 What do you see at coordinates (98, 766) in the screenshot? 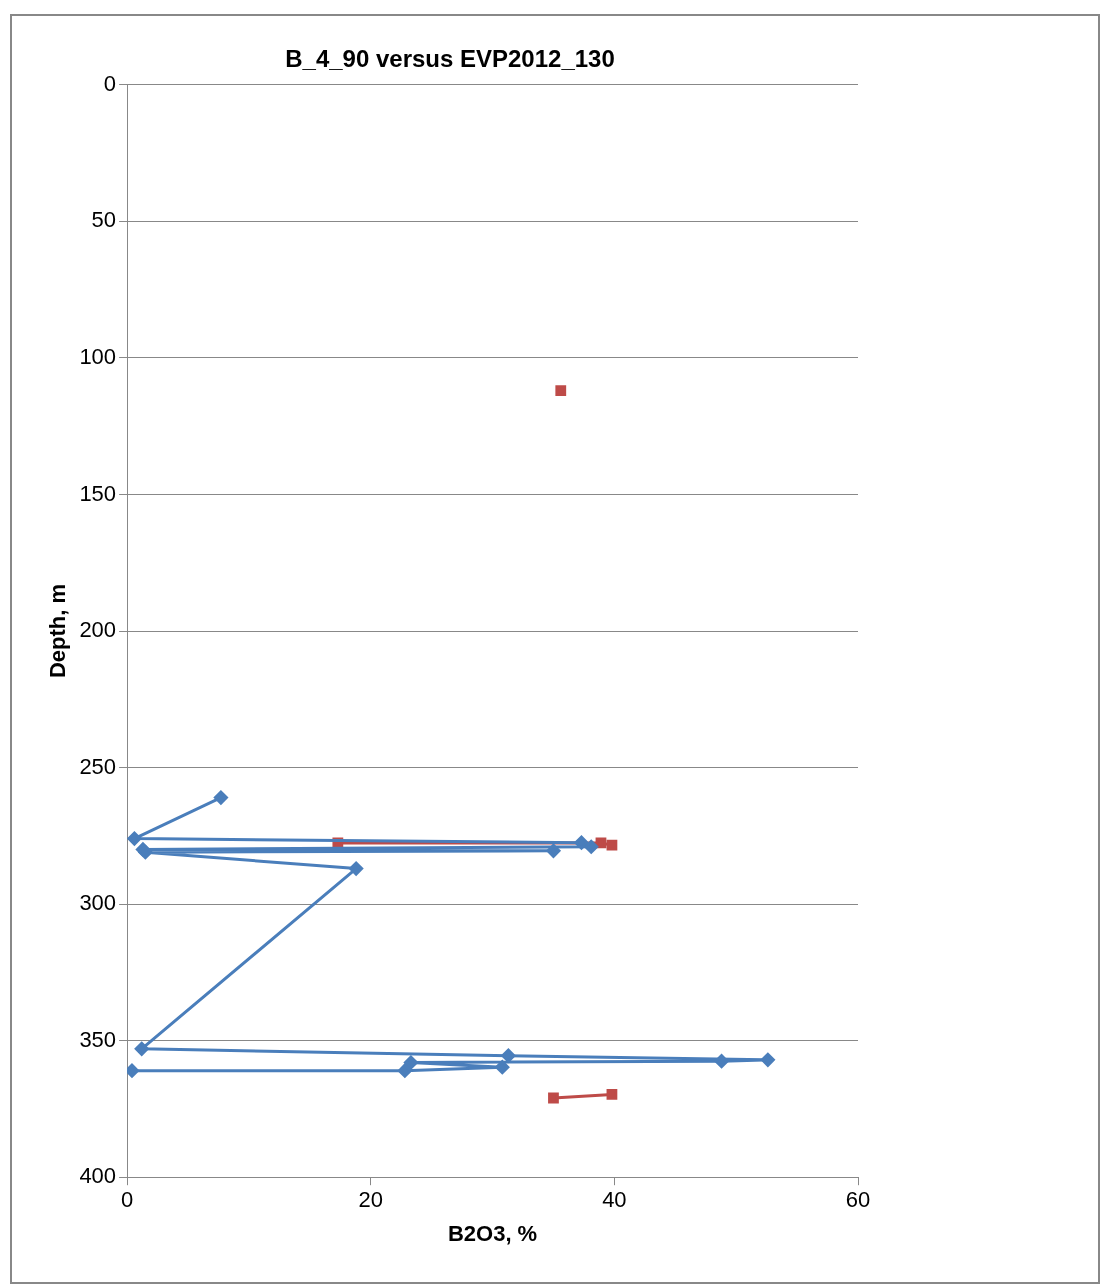
I see `y-tick-label: 250` at bounding box center [98, 766].